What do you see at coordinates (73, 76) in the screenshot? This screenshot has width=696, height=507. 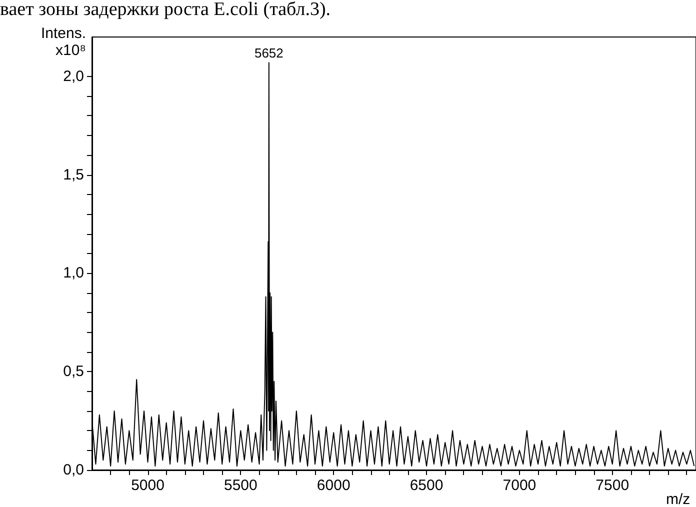 I see `y-tick-label: 2,0` at bounding box center [73, 76].